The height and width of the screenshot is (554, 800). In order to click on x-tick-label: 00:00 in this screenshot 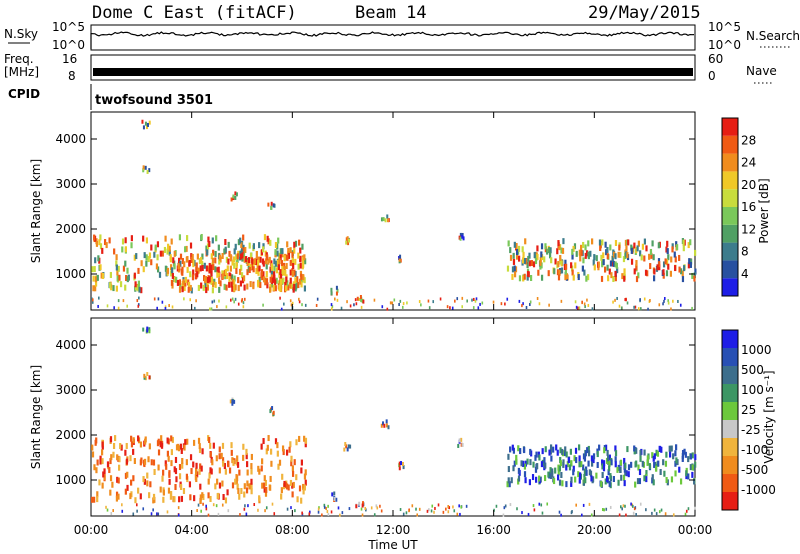, I will do `click(695, 530)`.